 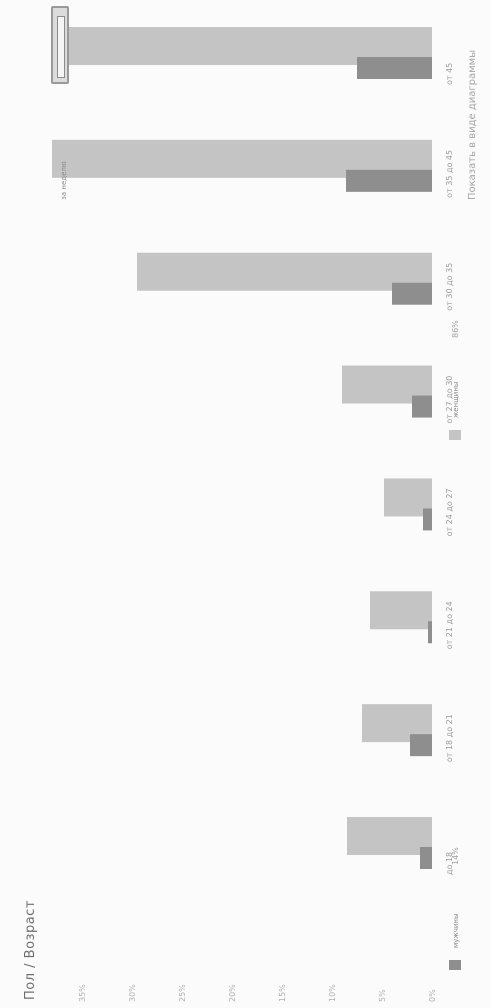 I want to click on category-label: до 18, so click(x=449, y=863).